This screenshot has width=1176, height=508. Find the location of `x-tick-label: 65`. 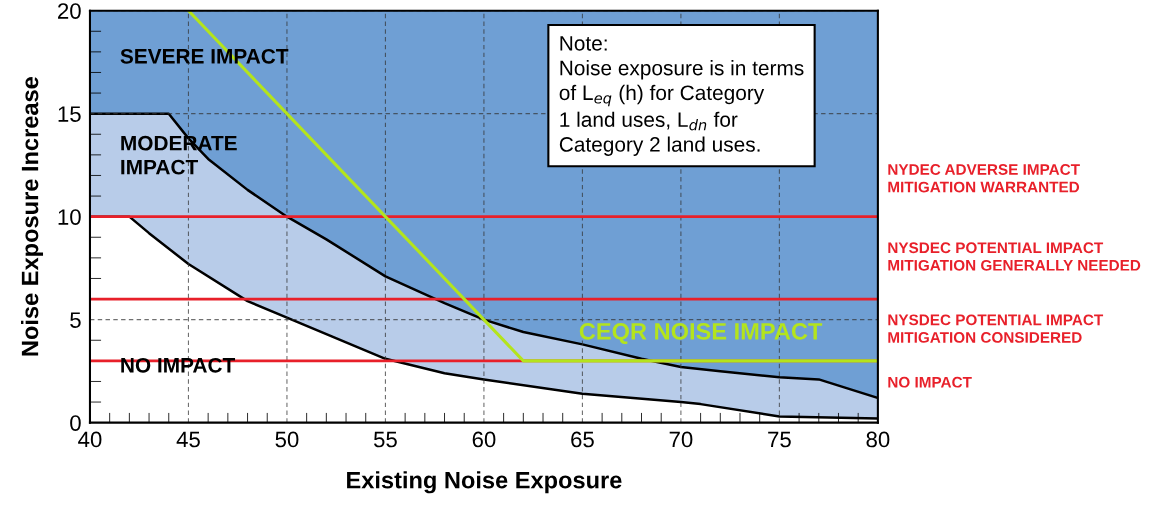

x-tick-label: 65 is located at coordinates (582, 439).